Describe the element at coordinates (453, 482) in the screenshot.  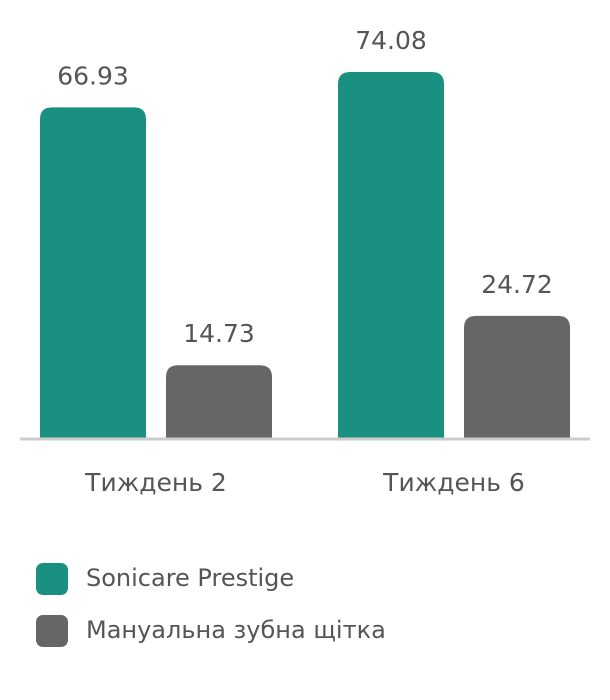
I see `x-tick-label: Тиждень 6` at that location.